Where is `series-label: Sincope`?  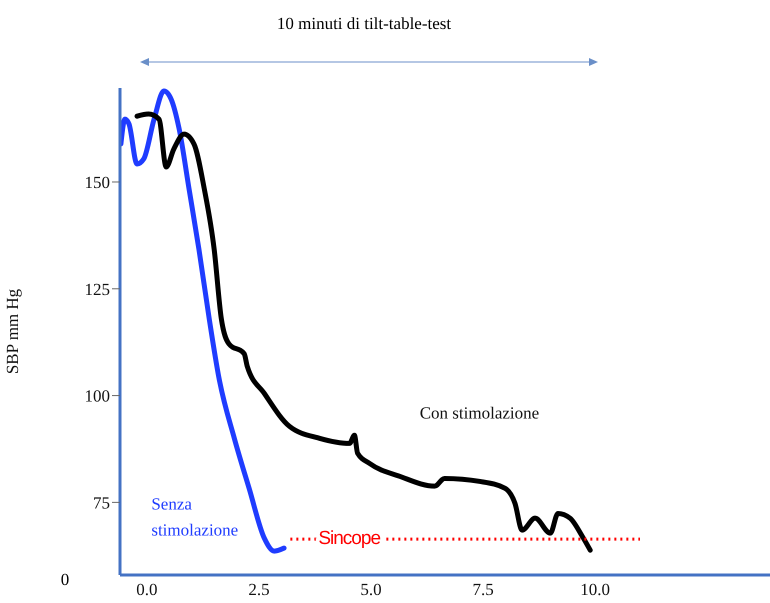 series-label: Sincope is located at coordinates (349, 539).